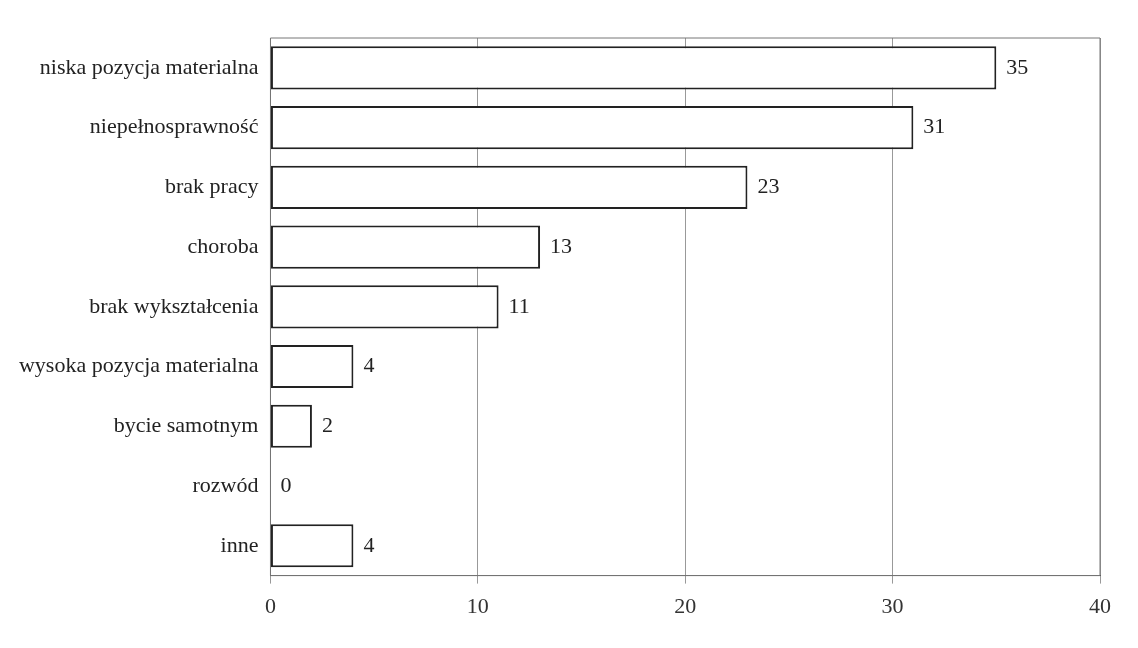  I want to click on y-tick-label: inne, so click(239, 544).